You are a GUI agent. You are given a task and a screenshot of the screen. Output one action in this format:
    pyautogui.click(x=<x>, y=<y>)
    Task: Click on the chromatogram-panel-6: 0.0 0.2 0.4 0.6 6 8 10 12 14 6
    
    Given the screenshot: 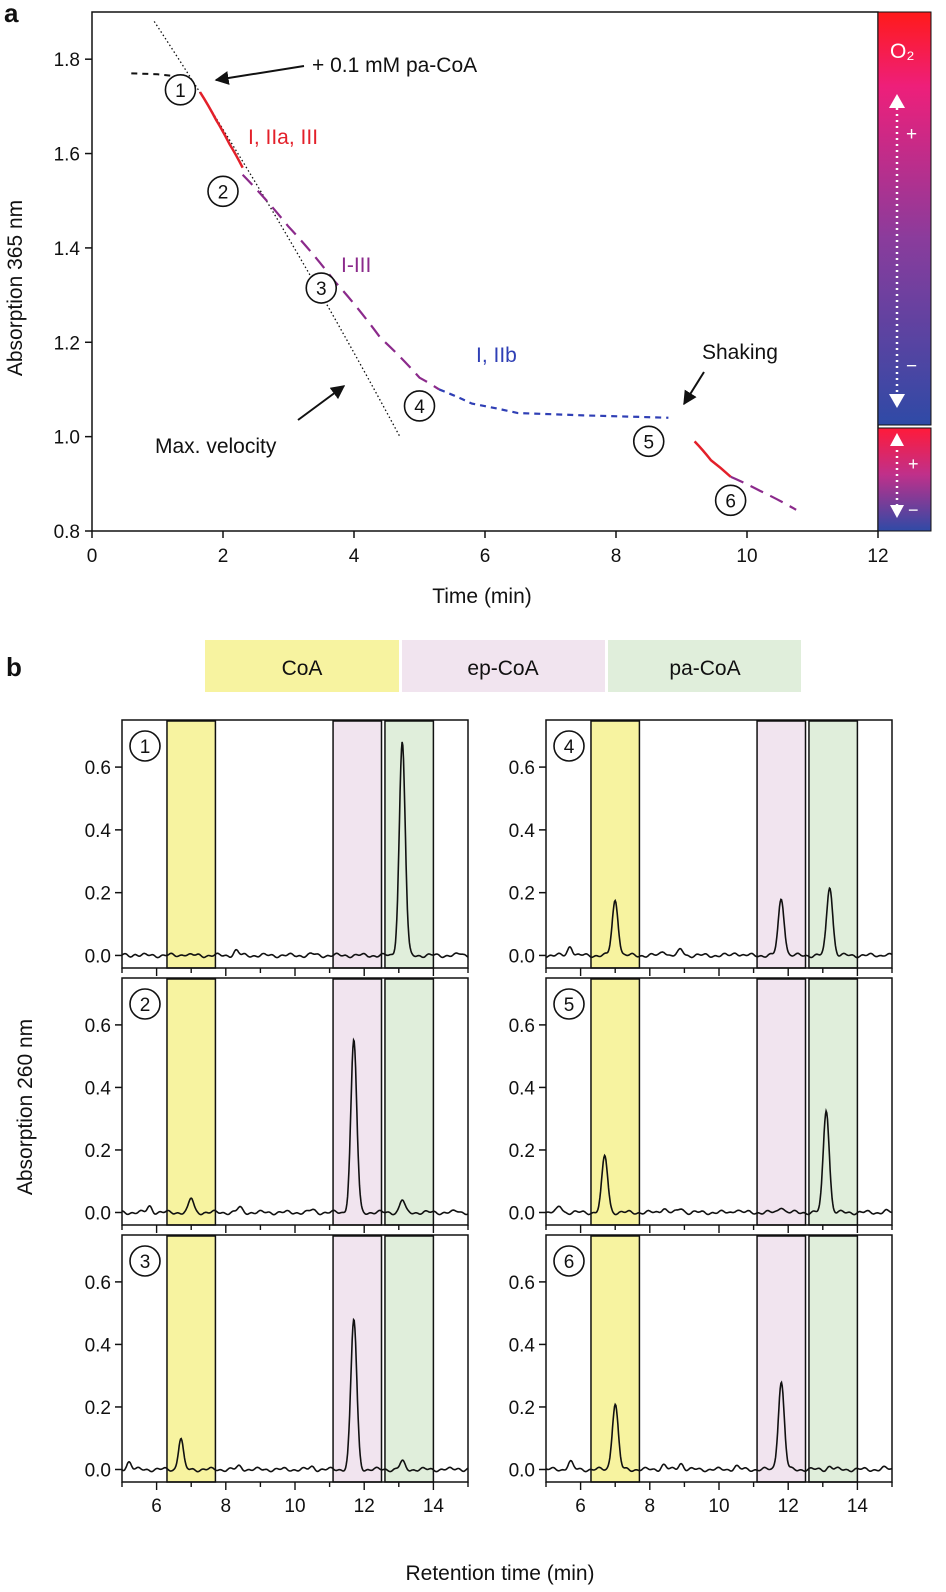 What is the action you would take?
    pyautogui.click(x=701, y=1375)
    